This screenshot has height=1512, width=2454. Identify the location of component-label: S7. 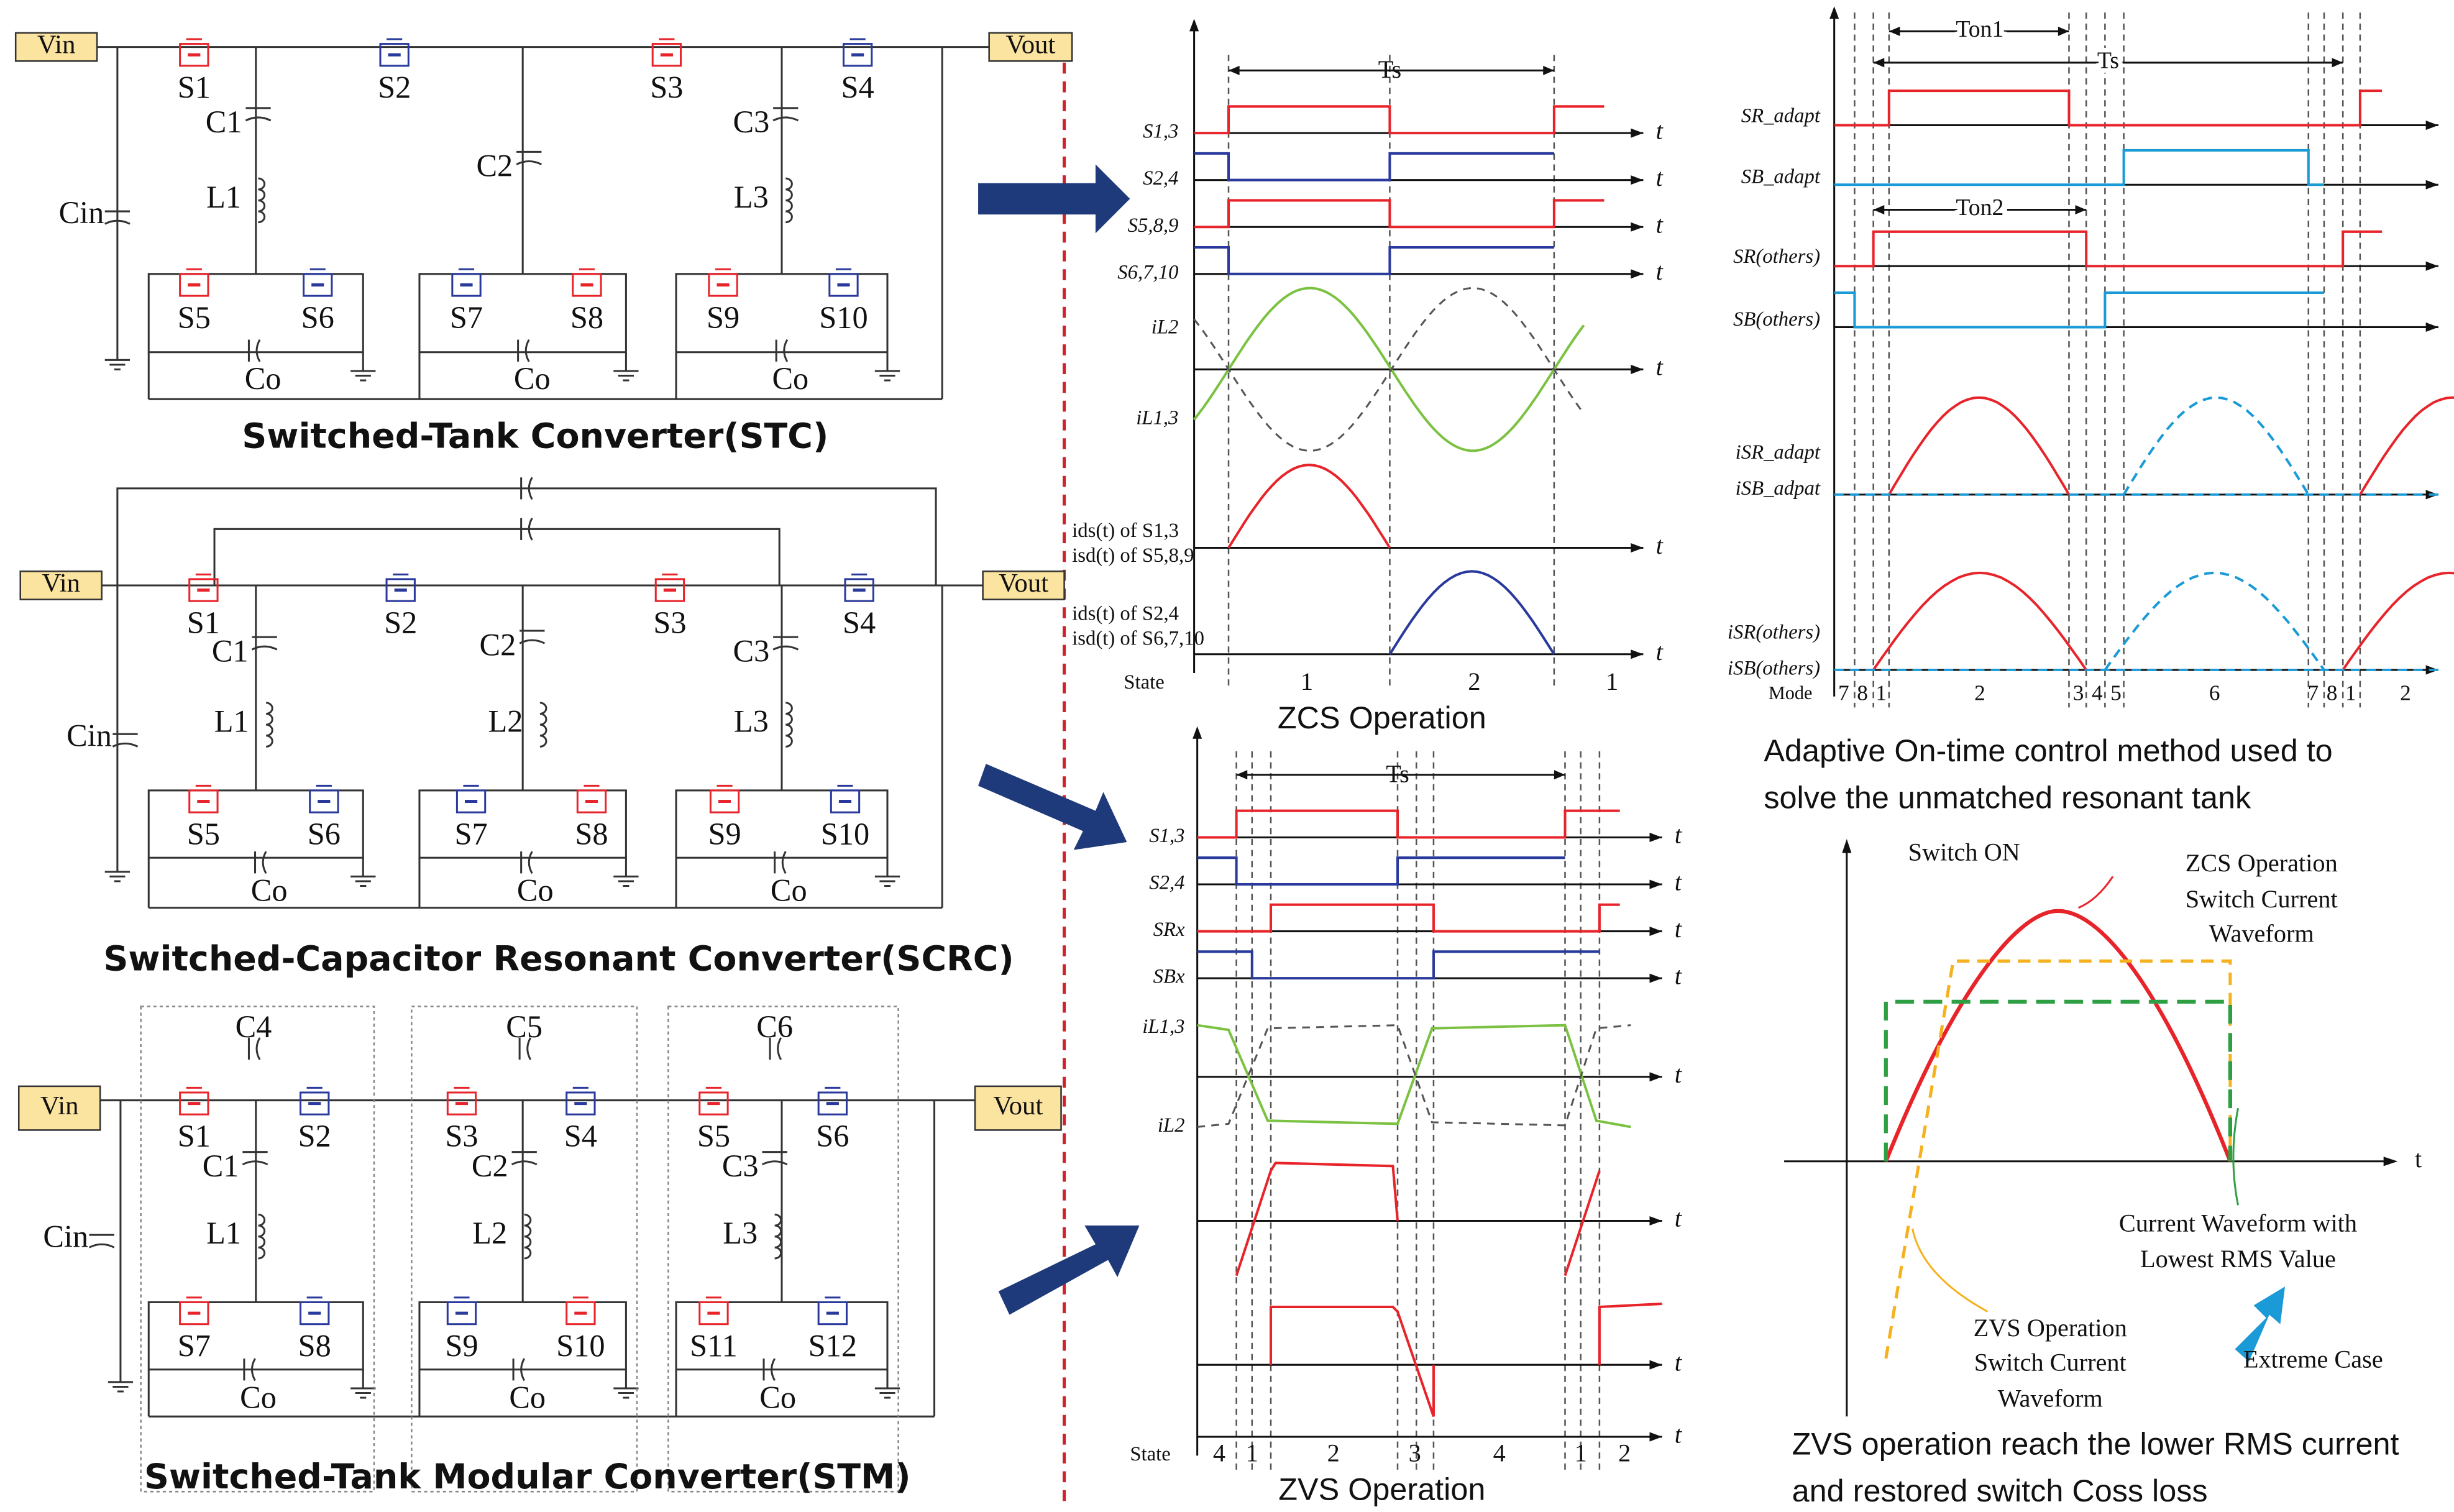
(470, 834).